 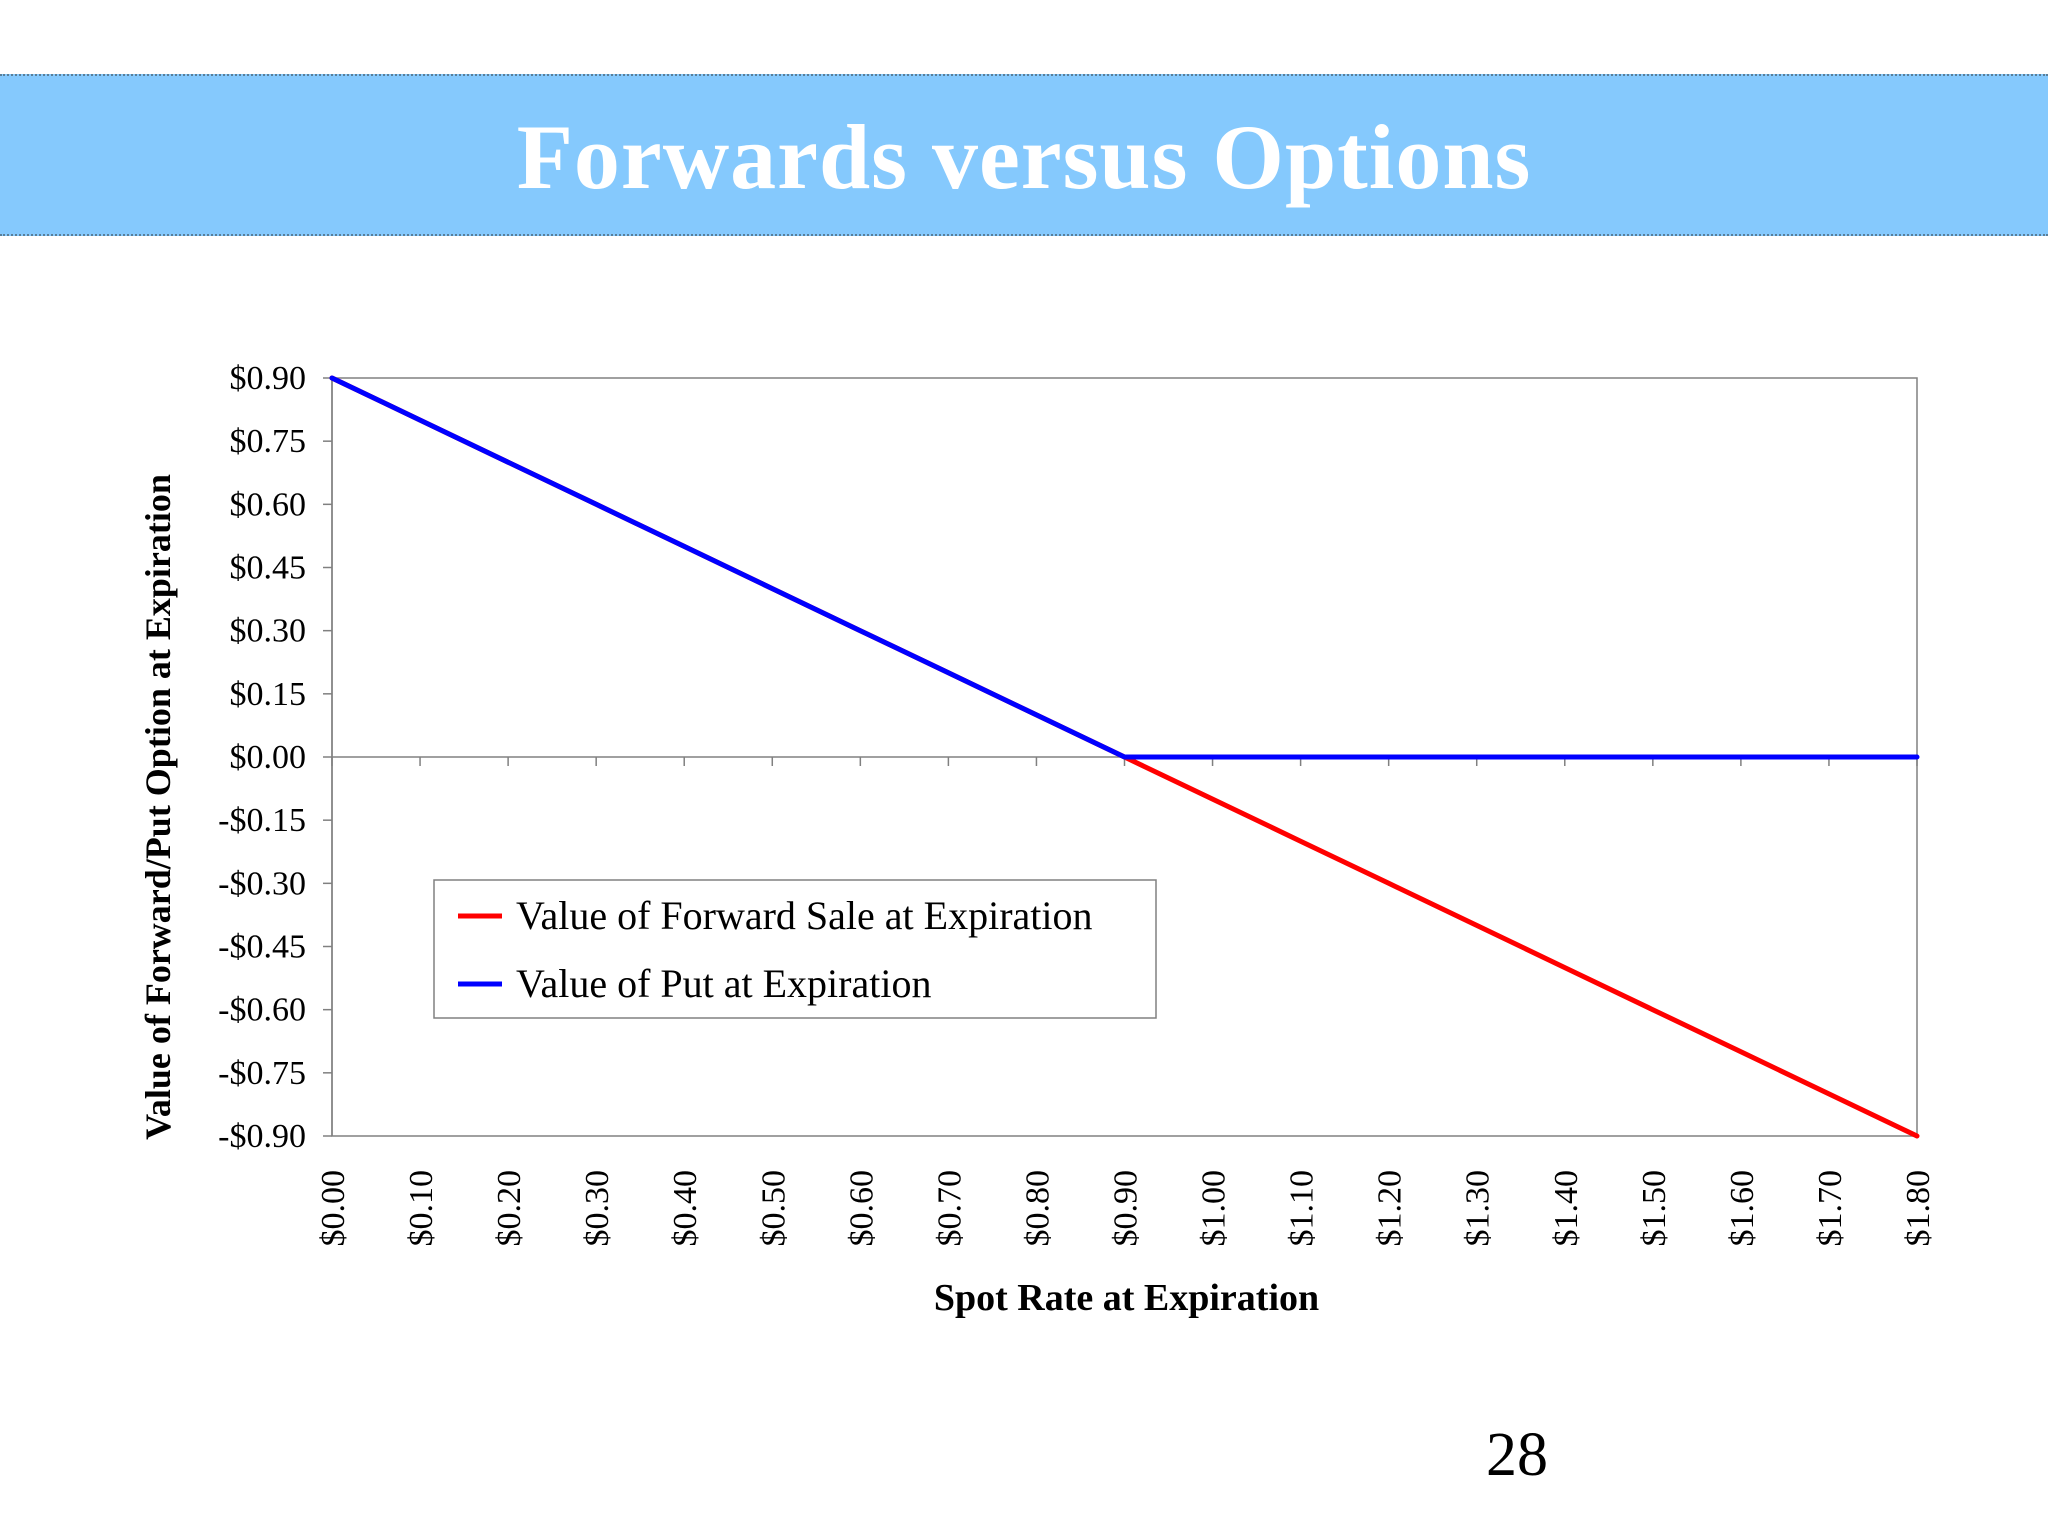 What do you see at coordinates (268, 504) in the screenshot?
I see `y-tick-label: $0.60` at bounding box center [268, 504].